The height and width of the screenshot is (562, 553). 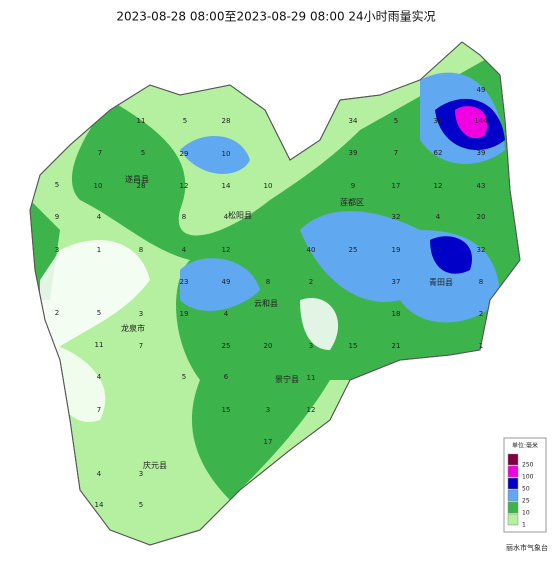 I want to click on county-name: 青田县, so click(x=441, y=282).